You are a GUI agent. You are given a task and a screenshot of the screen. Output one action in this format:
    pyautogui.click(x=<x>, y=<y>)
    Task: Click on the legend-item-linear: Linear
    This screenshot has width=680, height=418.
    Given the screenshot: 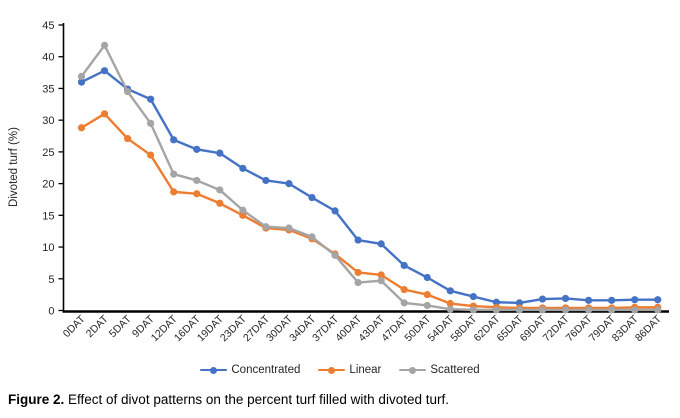 What is the action you would take?
    pyautogui.click(x=349, y=370)
    